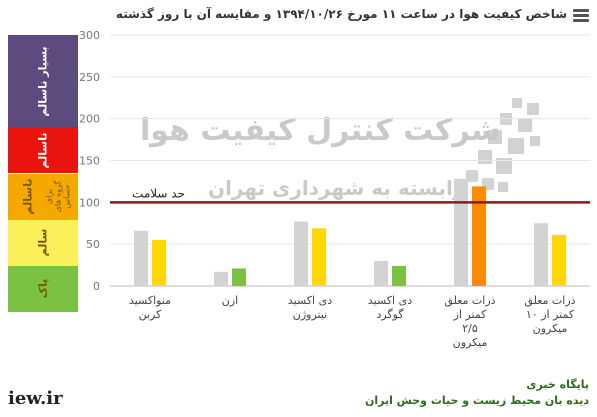 The height and width of the screenshot is (417, 597). I want to click on watermark-line2: وابسته به شهرداری تهران, so click(337, 188).